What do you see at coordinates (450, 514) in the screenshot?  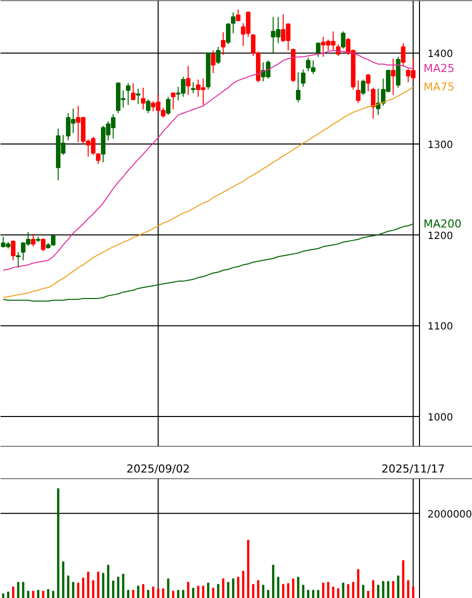 I see `y-tick-label: 2000000` at bounding box center [450, 514].